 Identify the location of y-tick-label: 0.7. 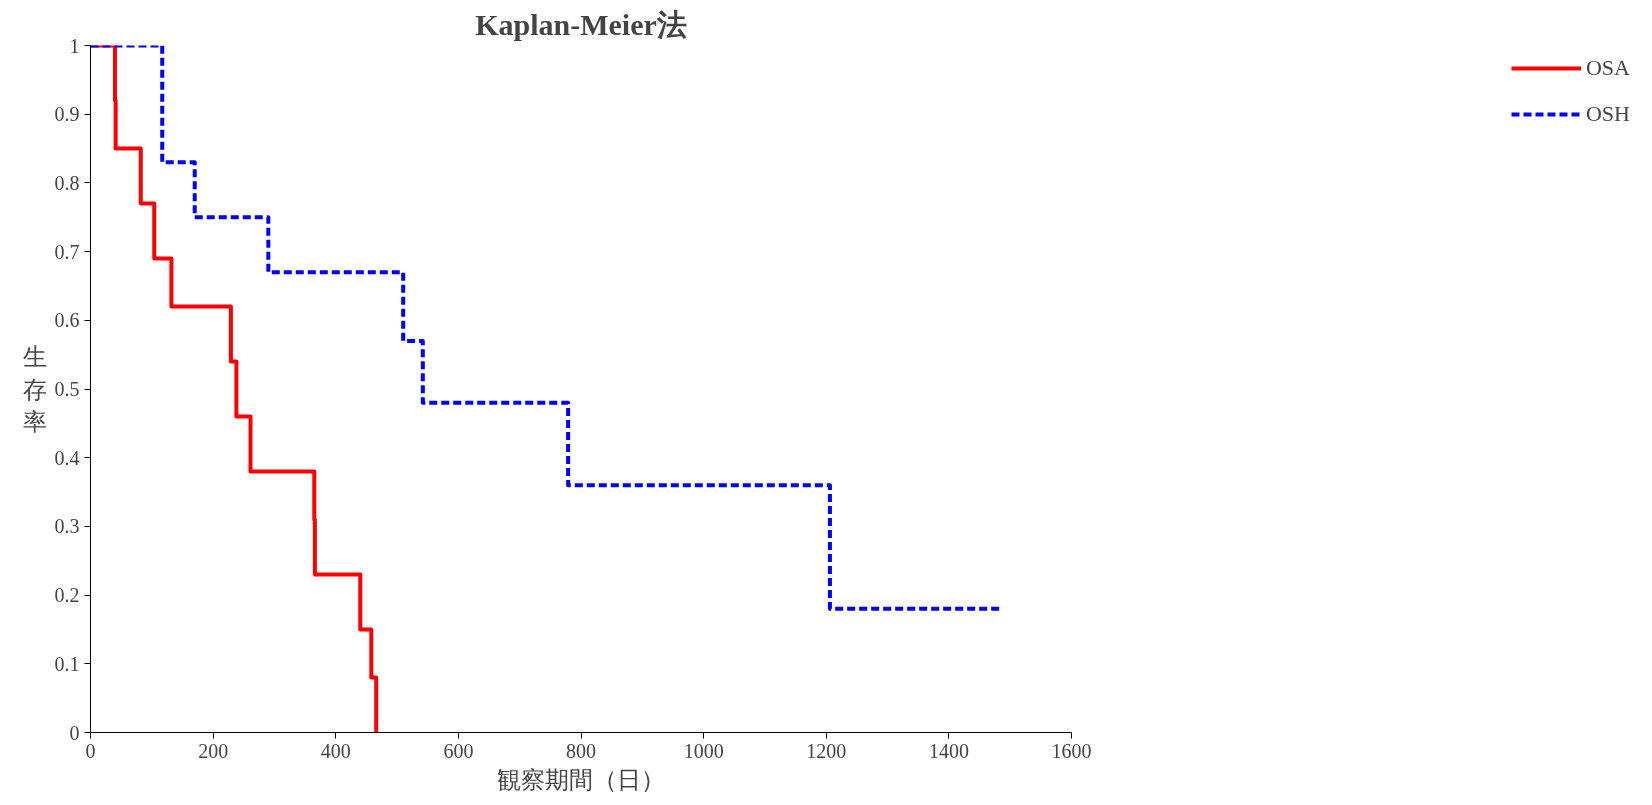
(67, 251).